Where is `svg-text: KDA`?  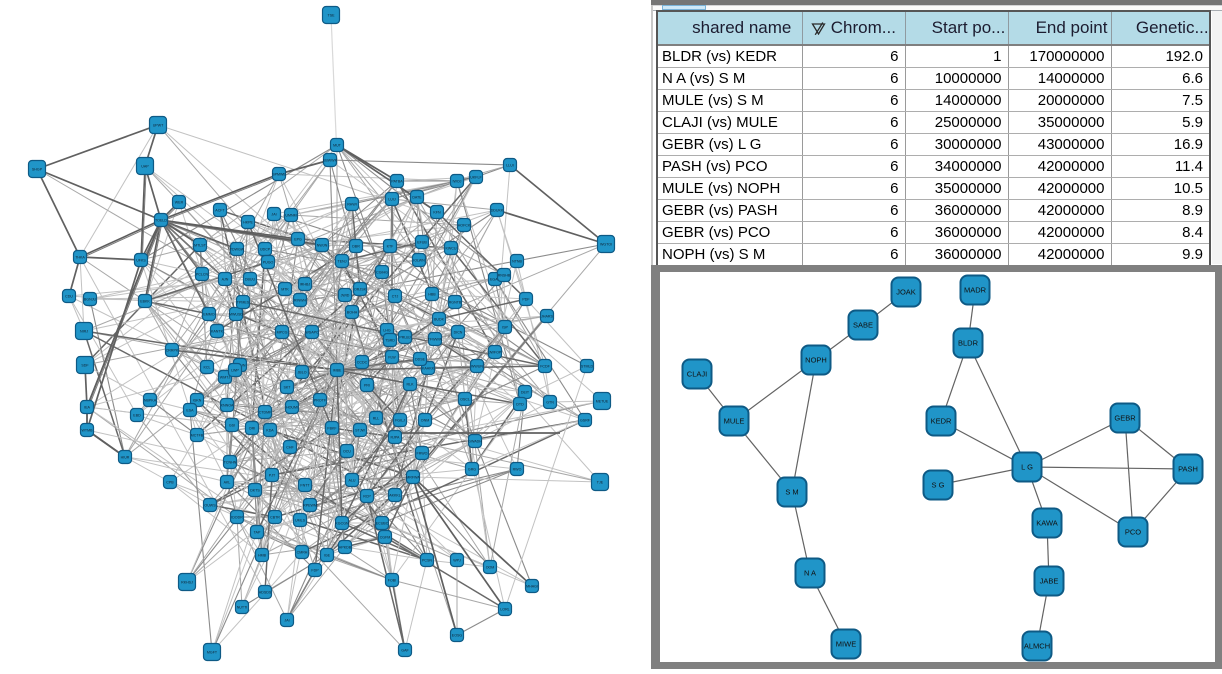
svg-text: KDA is located at coordinates (270, 431).